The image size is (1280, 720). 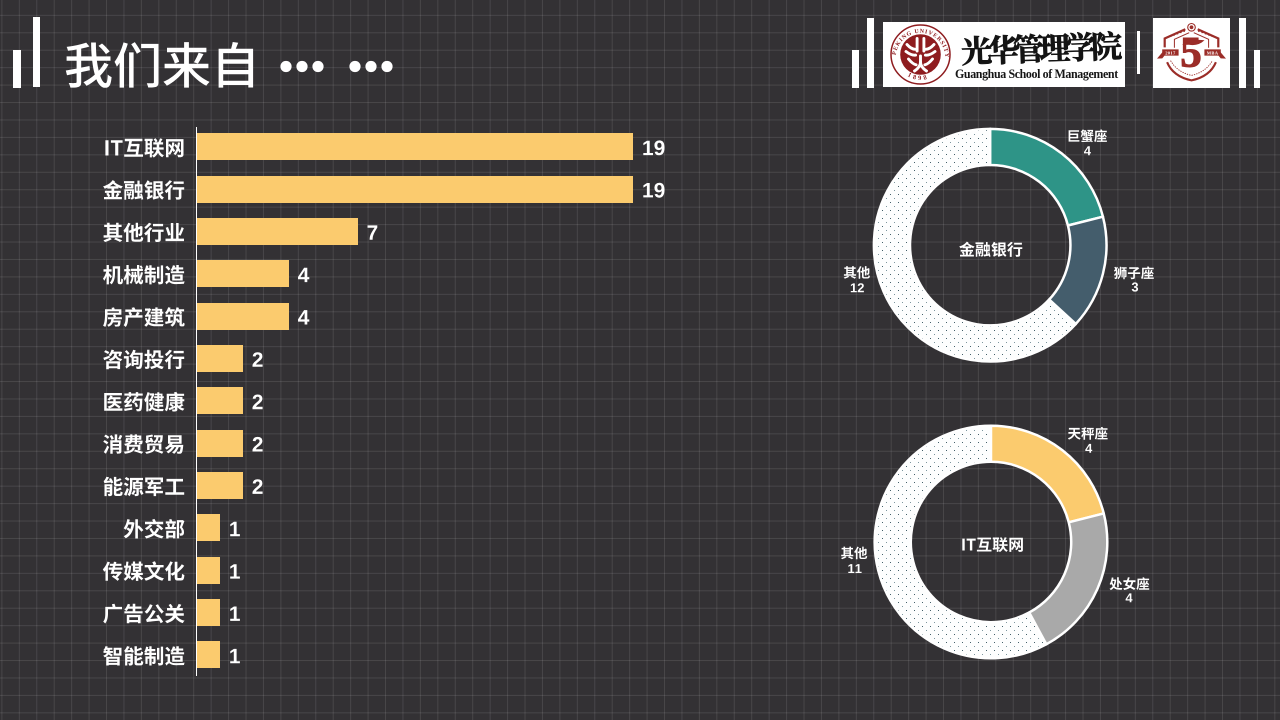 What do you see at coordinates (1170, 53) in the screenshot?
I see `svg-text: 2017` at bounding box center [1170, 53].